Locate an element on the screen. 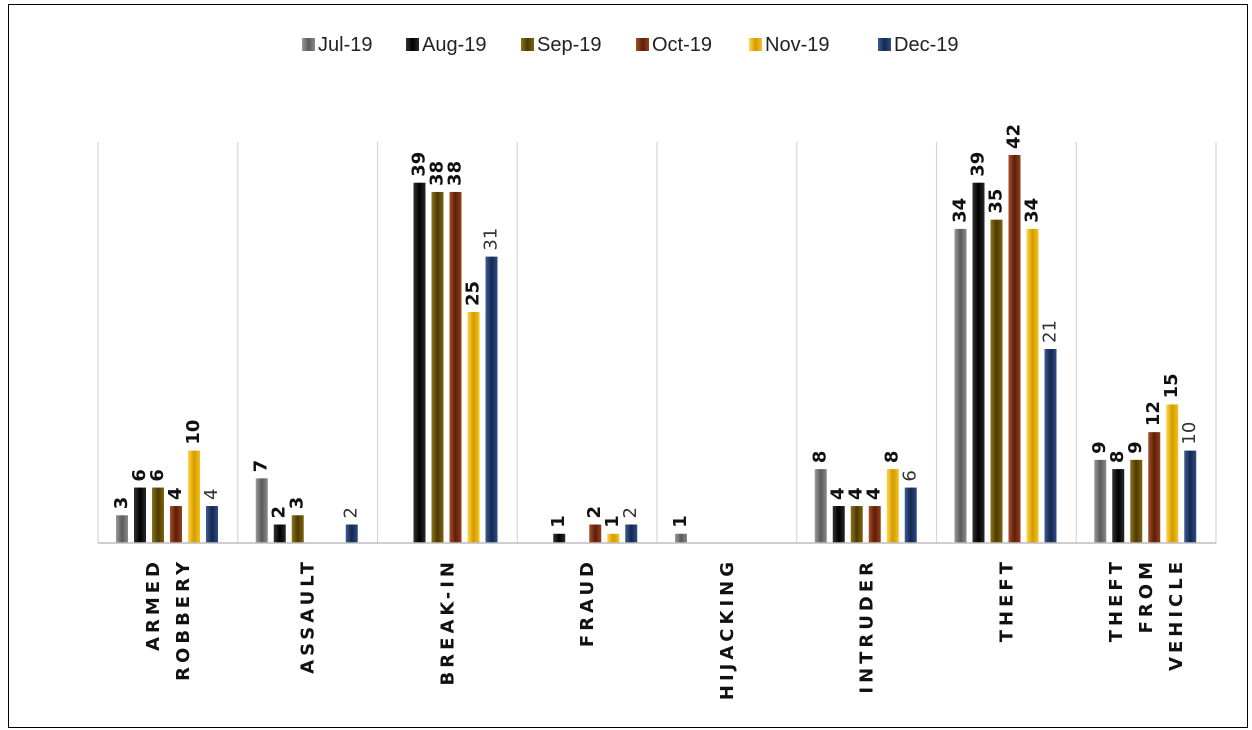 The height and width of the screenshot is (730, 1252). chart-legend: Jul-19 Aug-19 Sep-19 Oct-19 Nov-19 Dec-19 is located at coordinates (630, 45).